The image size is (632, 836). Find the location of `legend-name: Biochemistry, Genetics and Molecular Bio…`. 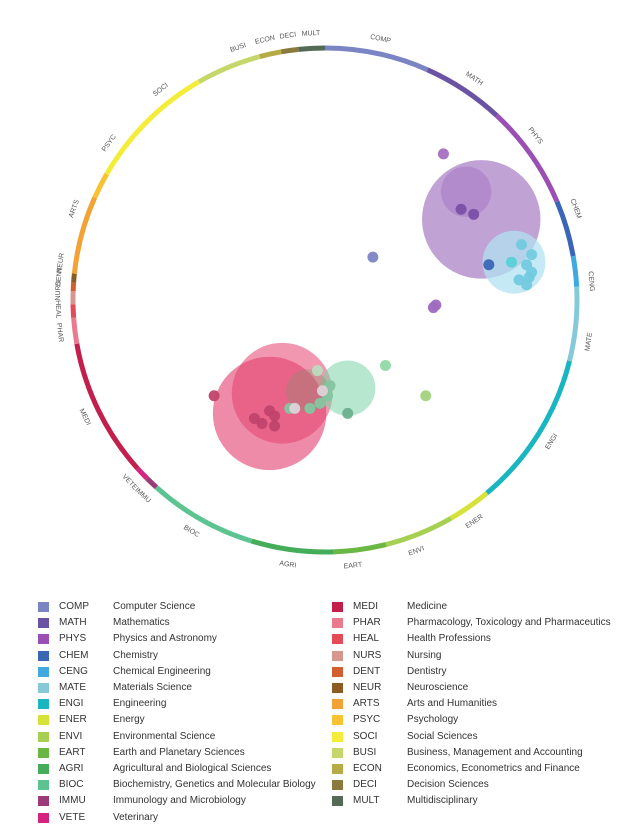

legend-name: Biochemistry, Genetics and Molecular Bio… is located at coordinates (214, 785).